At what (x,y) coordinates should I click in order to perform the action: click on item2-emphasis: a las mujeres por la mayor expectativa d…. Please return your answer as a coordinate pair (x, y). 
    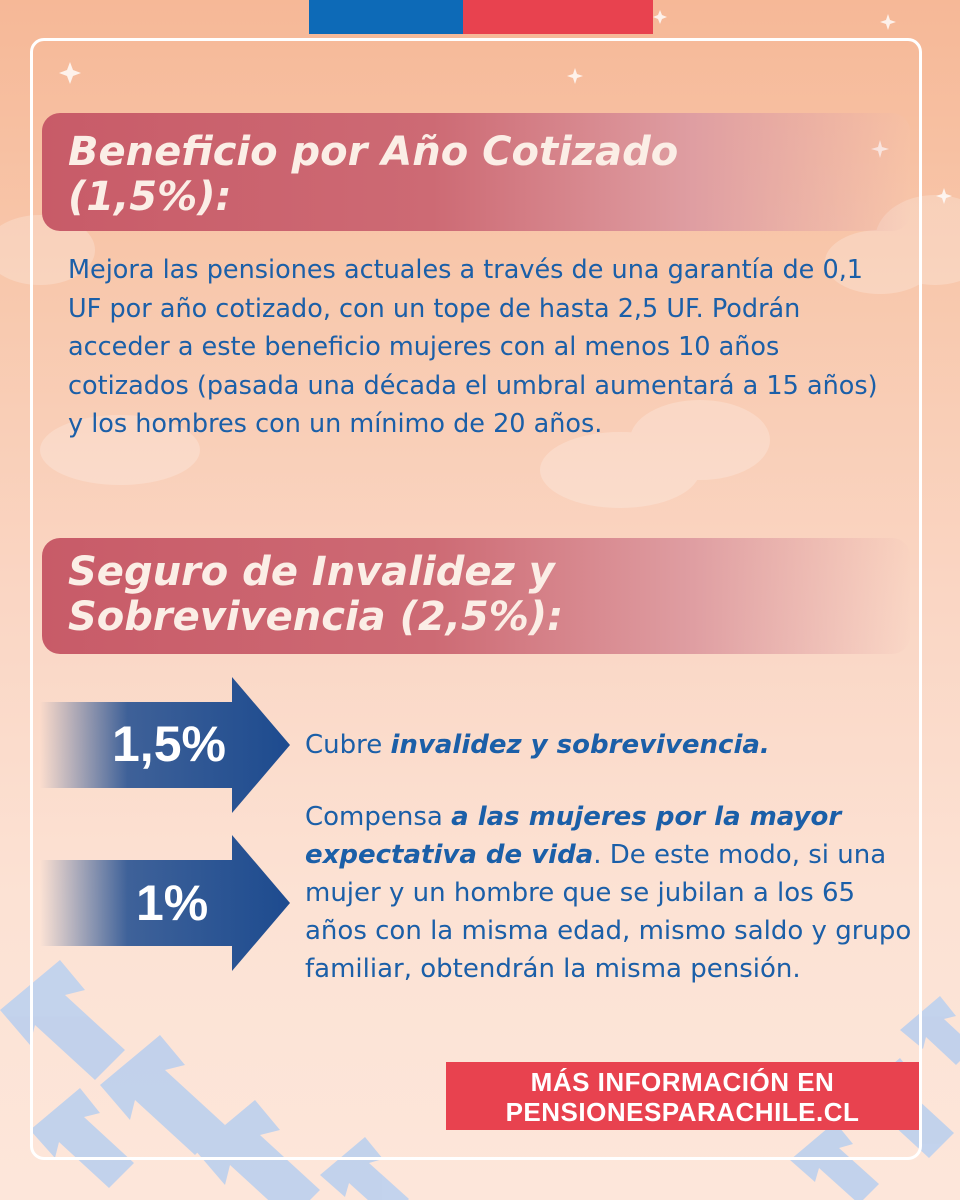
    Looking at the image, I should click on (573, 836).